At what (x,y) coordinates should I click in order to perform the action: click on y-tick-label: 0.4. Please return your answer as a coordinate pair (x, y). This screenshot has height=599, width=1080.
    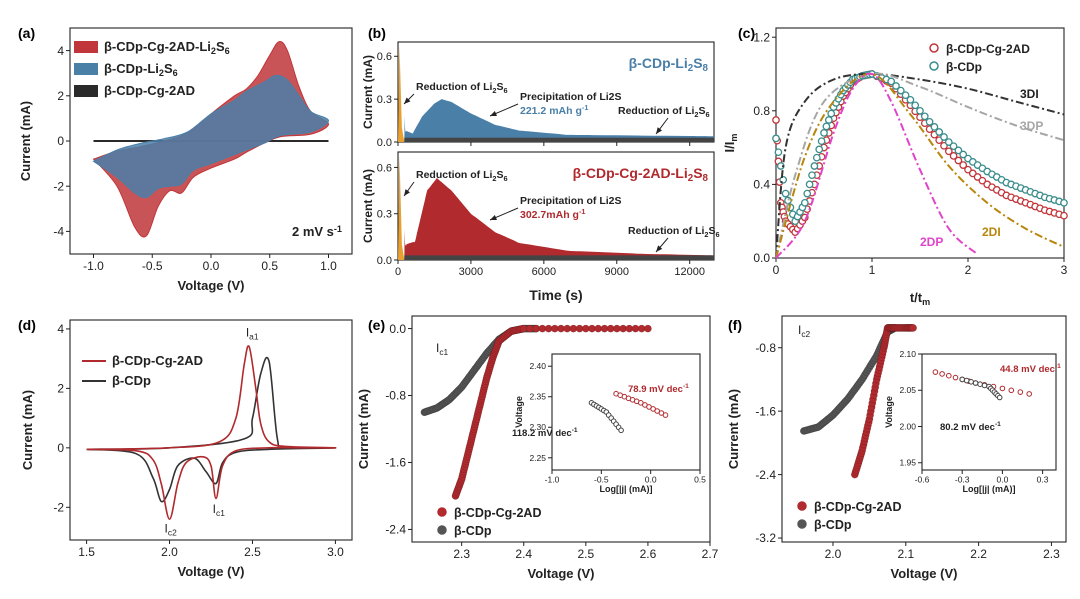
    Looking at the image, I should click on (761, 185).